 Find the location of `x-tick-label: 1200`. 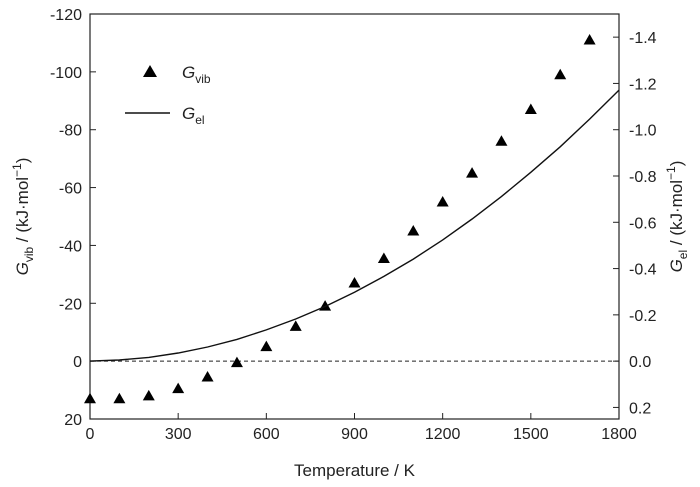

x-tick-label: 1200 is located at coordinates (443, 434).